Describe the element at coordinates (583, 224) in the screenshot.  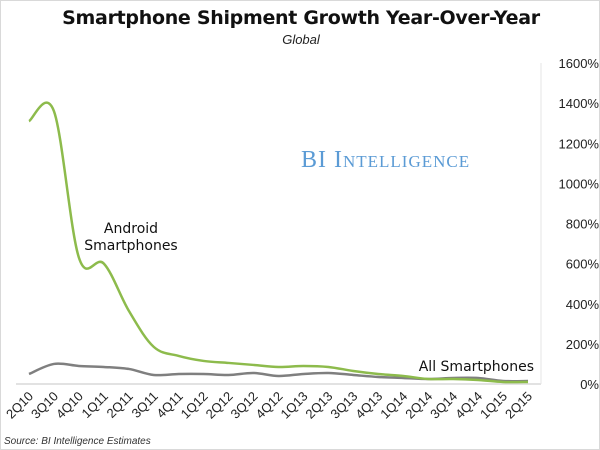
I see `y-tick-label: 800%` at that location.